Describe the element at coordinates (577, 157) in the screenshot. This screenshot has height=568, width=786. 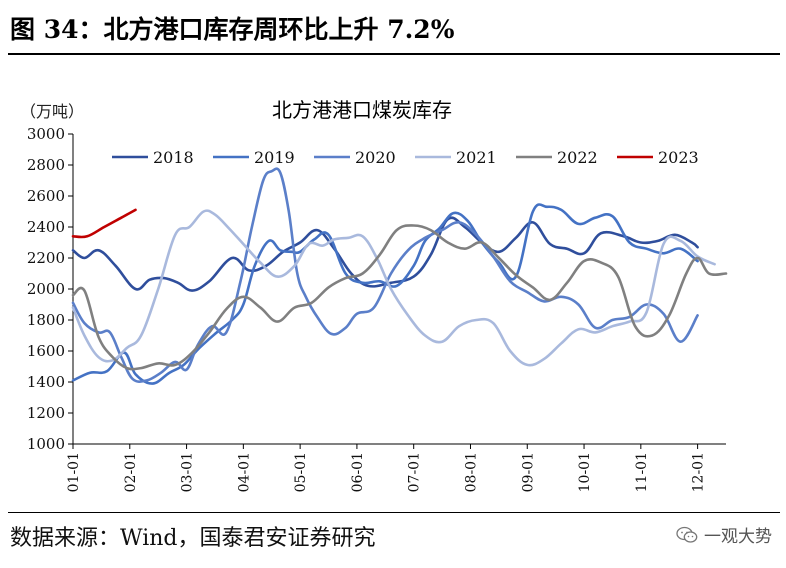
I see `legend-label-2022: 2022` at that location.